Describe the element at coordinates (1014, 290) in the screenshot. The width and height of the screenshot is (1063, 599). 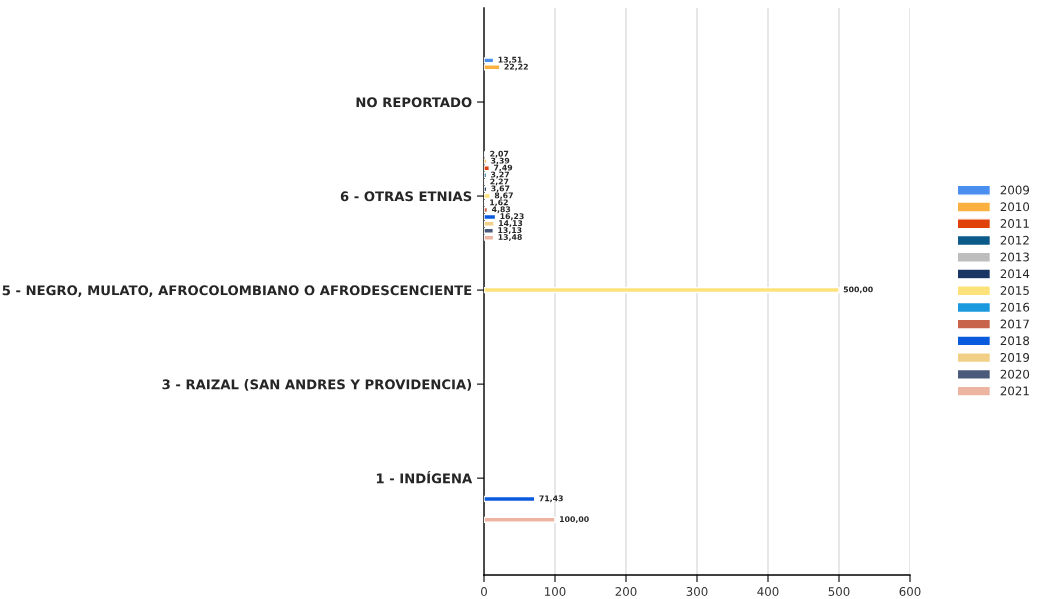
I see `legend-label: 2015` at that location.